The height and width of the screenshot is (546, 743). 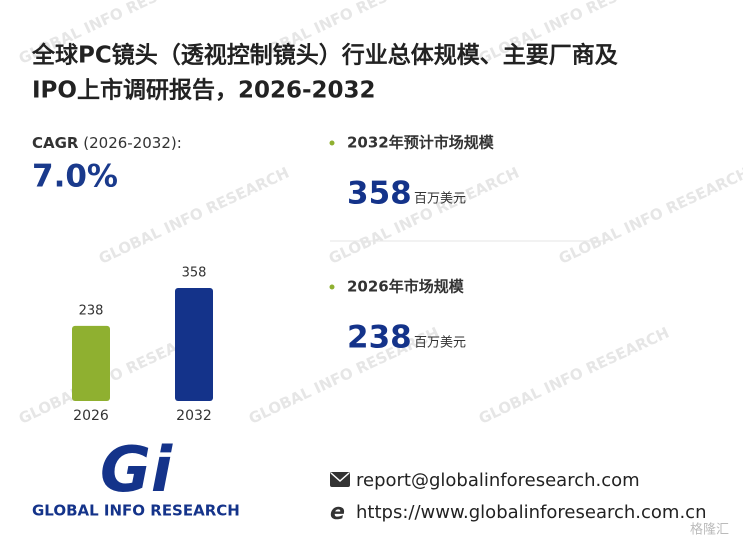 I want to click on email: report@globalinforesearch.com, so click(x=498, y=480).